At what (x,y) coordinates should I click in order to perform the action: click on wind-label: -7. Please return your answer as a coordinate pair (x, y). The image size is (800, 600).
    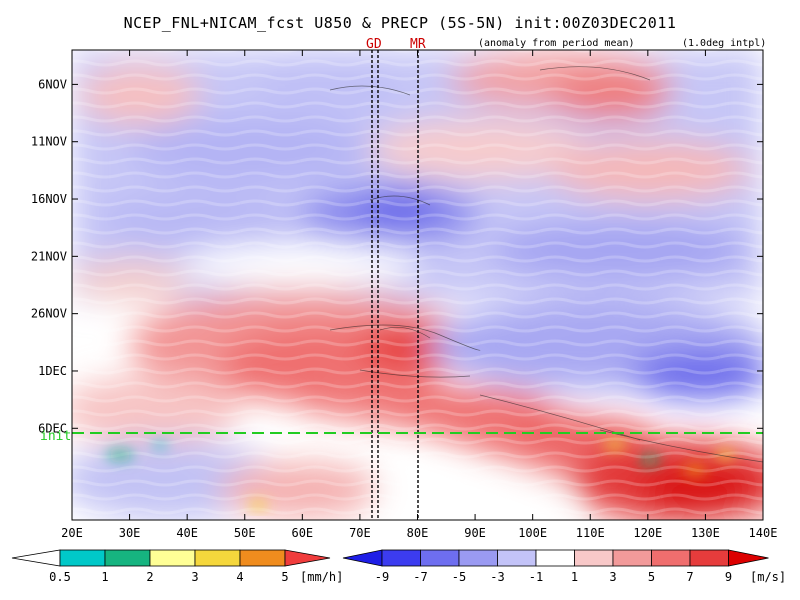
    Looking at the image, I should click on (420, 577).